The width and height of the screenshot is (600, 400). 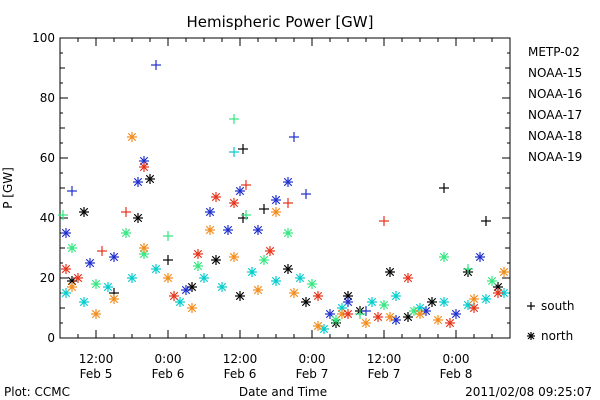 What do you see at coordinates (37, 392) in the screenshot?
I see `plot-credit: Plot: CCMC` at bounding box center [37, 392].